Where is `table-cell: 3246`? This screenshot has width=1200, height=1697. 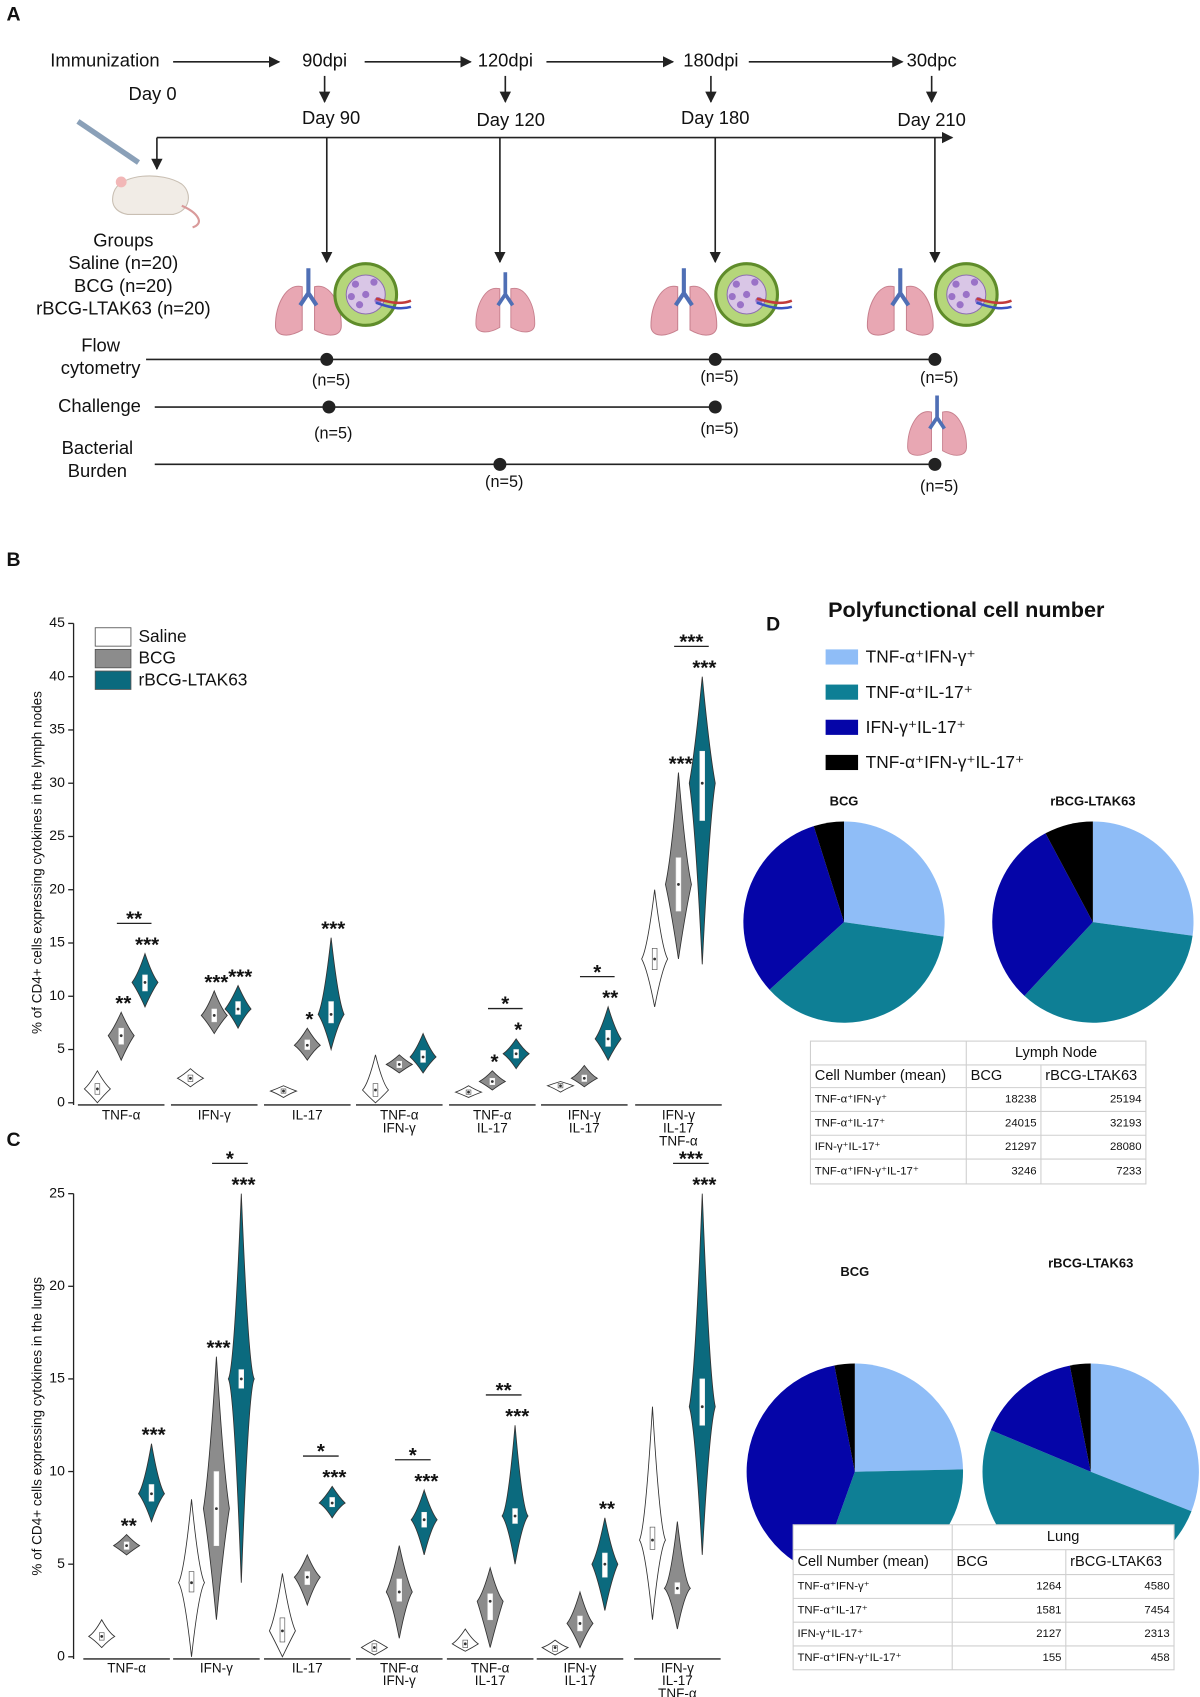
table-cell: 3246 is located at coordinates (1023, 1171).